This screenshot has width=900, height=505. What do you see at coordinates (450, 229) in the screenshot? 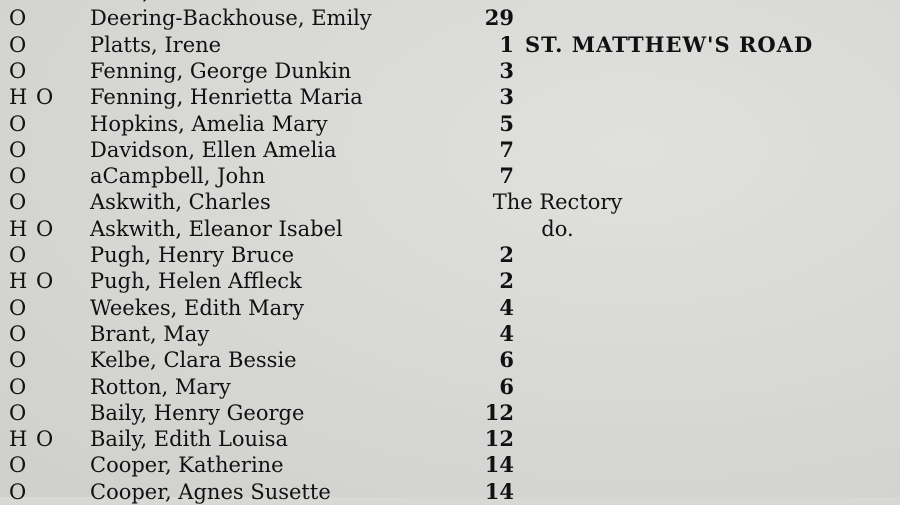
I see `register-entry: H O Askwith, Eleanor Isabel do.` at bounding box center [450, 229].